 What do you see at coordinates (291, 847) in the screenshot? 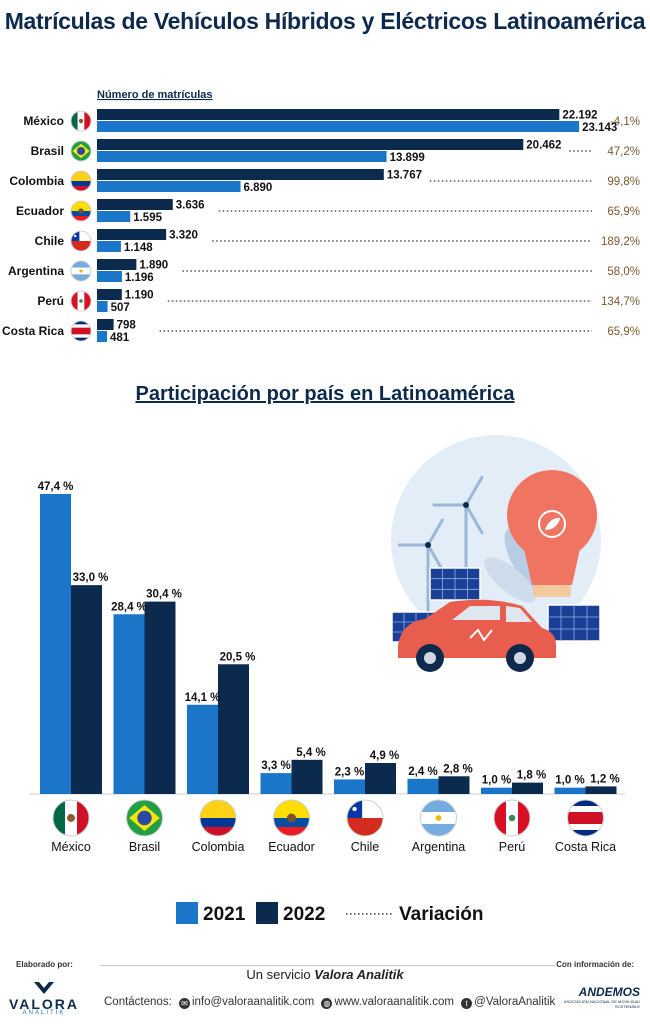
I see `vbar-country-label: Ecuador` at bounding box center [291, 847].